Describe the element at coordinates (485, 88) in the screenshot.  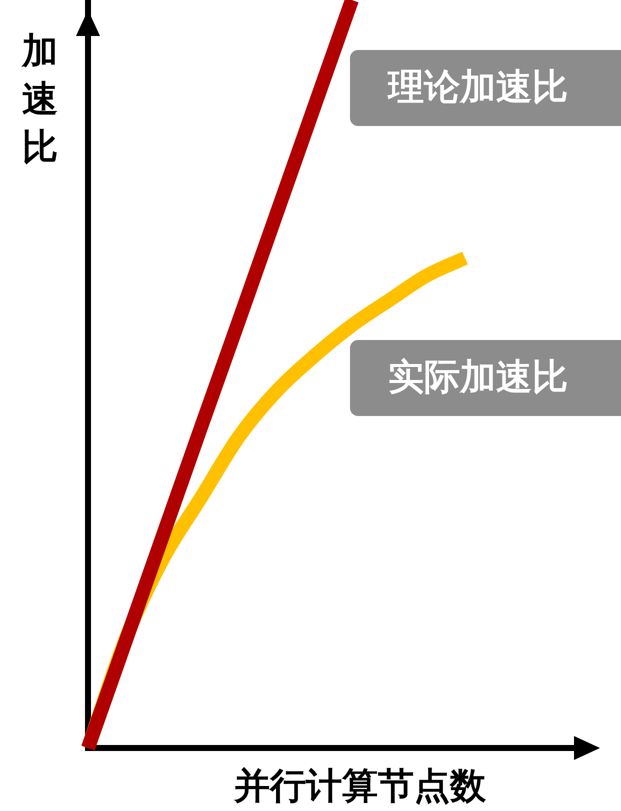
I see `series-label: 理论加速比` at that location.